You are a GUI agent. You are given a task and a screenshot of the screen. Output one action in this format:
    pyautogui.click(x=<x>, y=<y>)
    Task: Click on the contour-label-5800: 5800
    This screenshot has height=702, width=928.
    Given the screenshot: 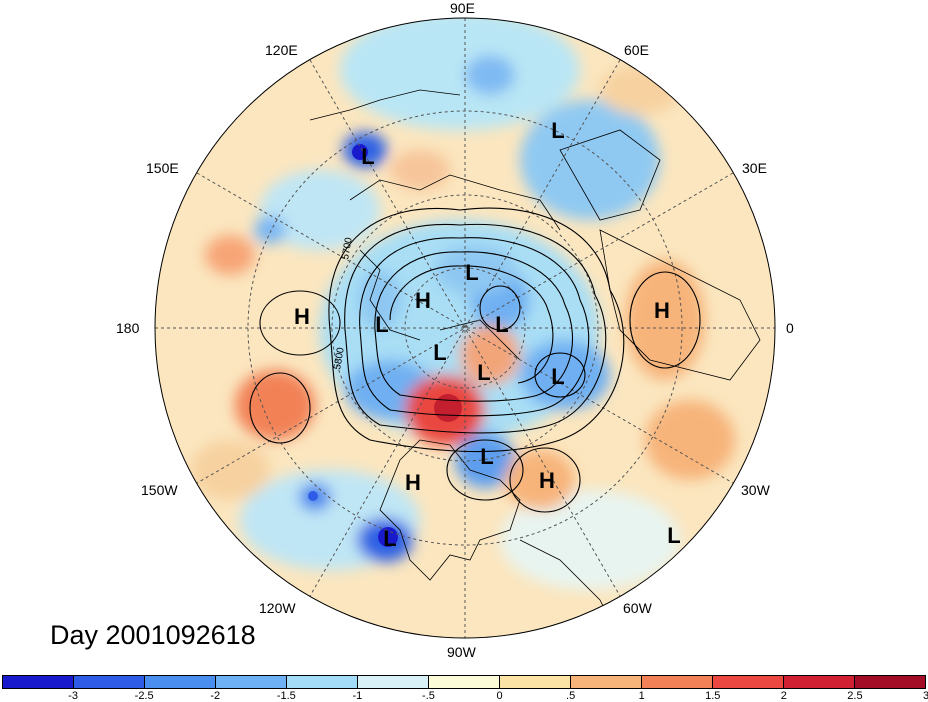 What is the action you would take?
    pyautogui.click(x=339, y=358)
    